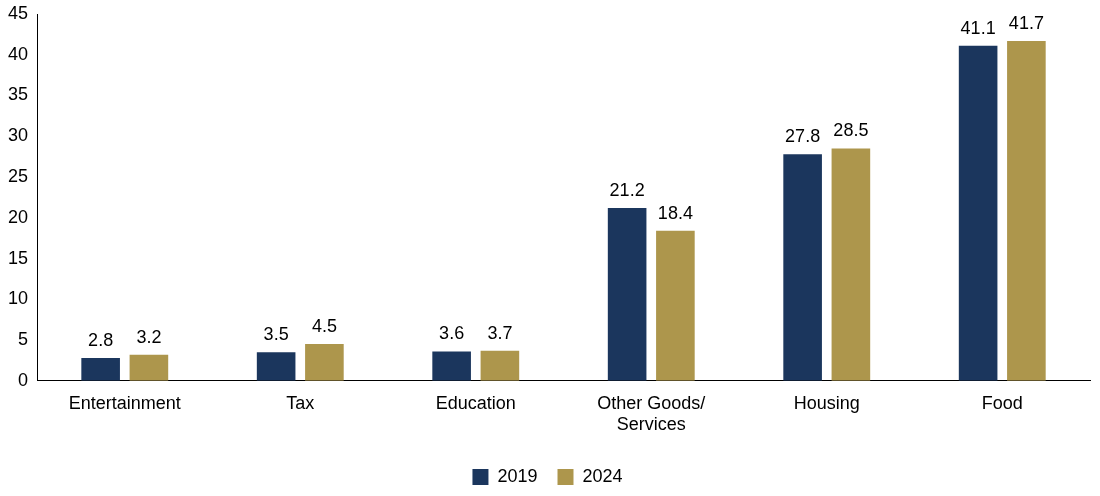  I want to click on y-tick-label: 10, so click(18, 298).